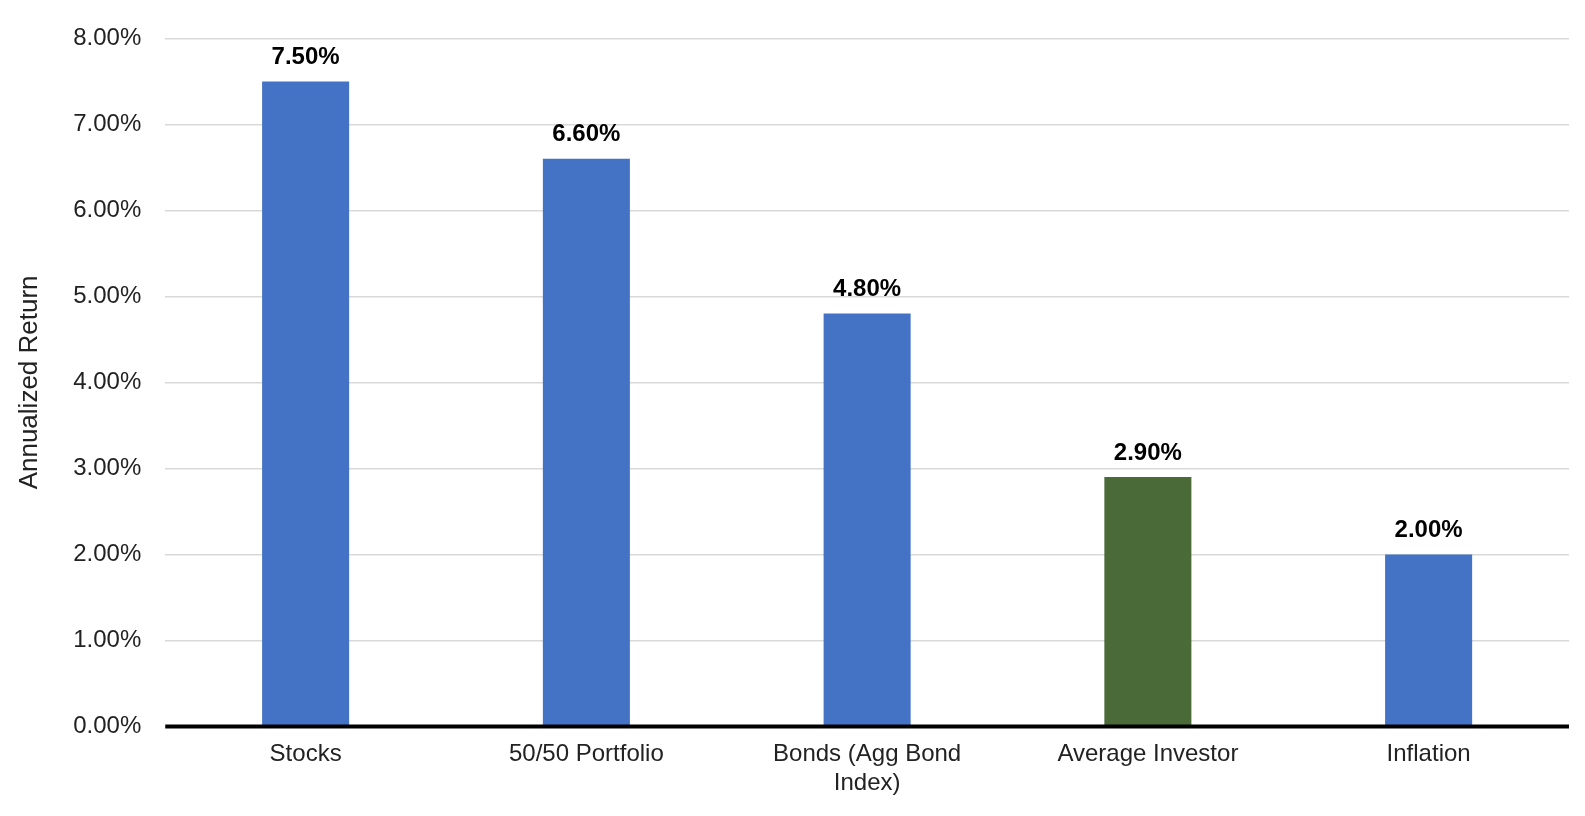 The image size is (1585, 816). Describe the element at coordinates (107, 37) in the screenshot. I see `y-tick-label: 8.00%` at that location.